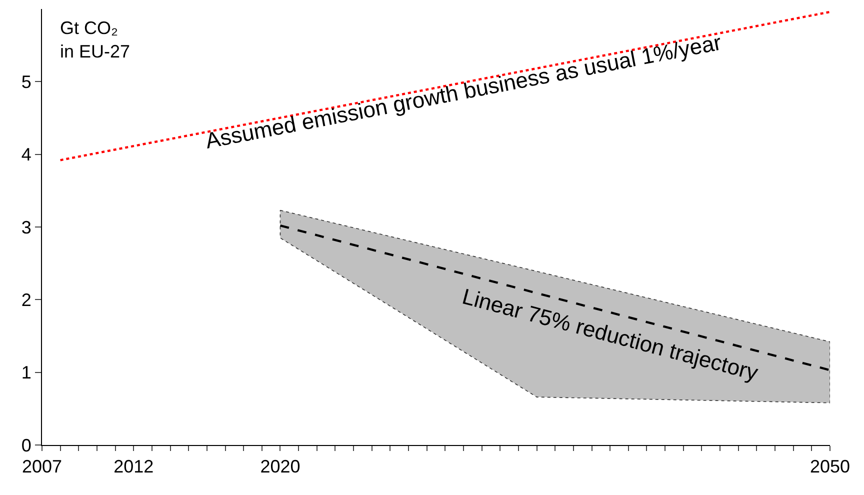  I want to click on x-tick-label: 2012, so click(134, 466).